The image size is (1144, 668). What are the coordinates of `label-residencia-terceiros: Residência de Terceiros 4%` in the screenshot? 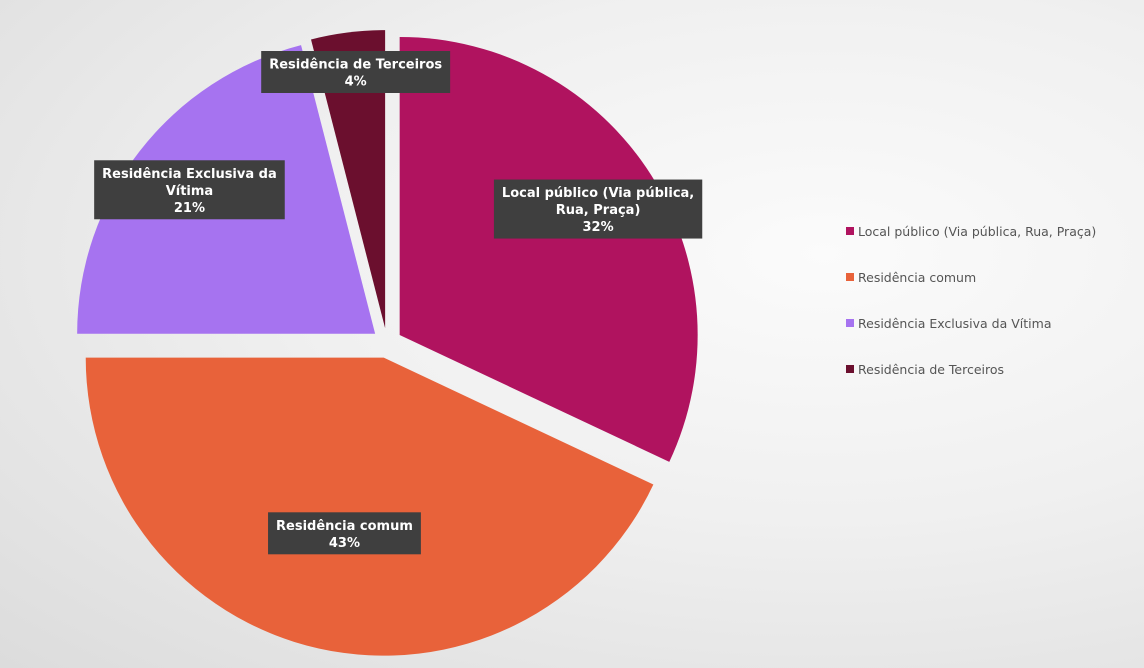 It's located at (356, 72).